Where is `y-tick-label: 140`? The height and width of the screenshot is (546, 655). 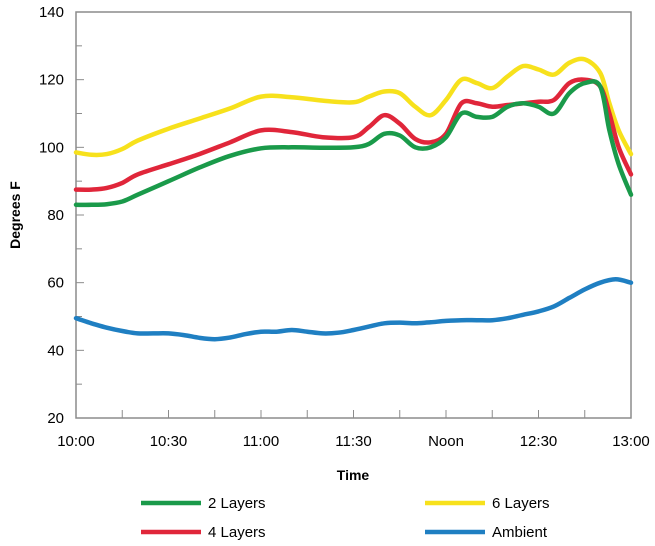 y-tick-label: 140 is located at coordinates (51, 12).